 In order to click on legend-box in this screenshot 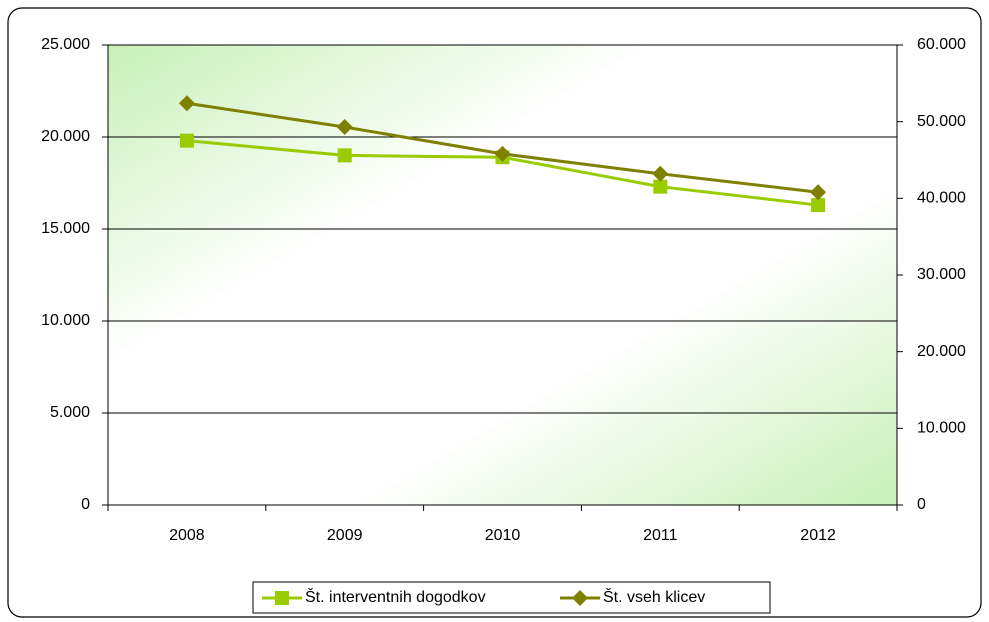, I will do `click(511, 597)`.